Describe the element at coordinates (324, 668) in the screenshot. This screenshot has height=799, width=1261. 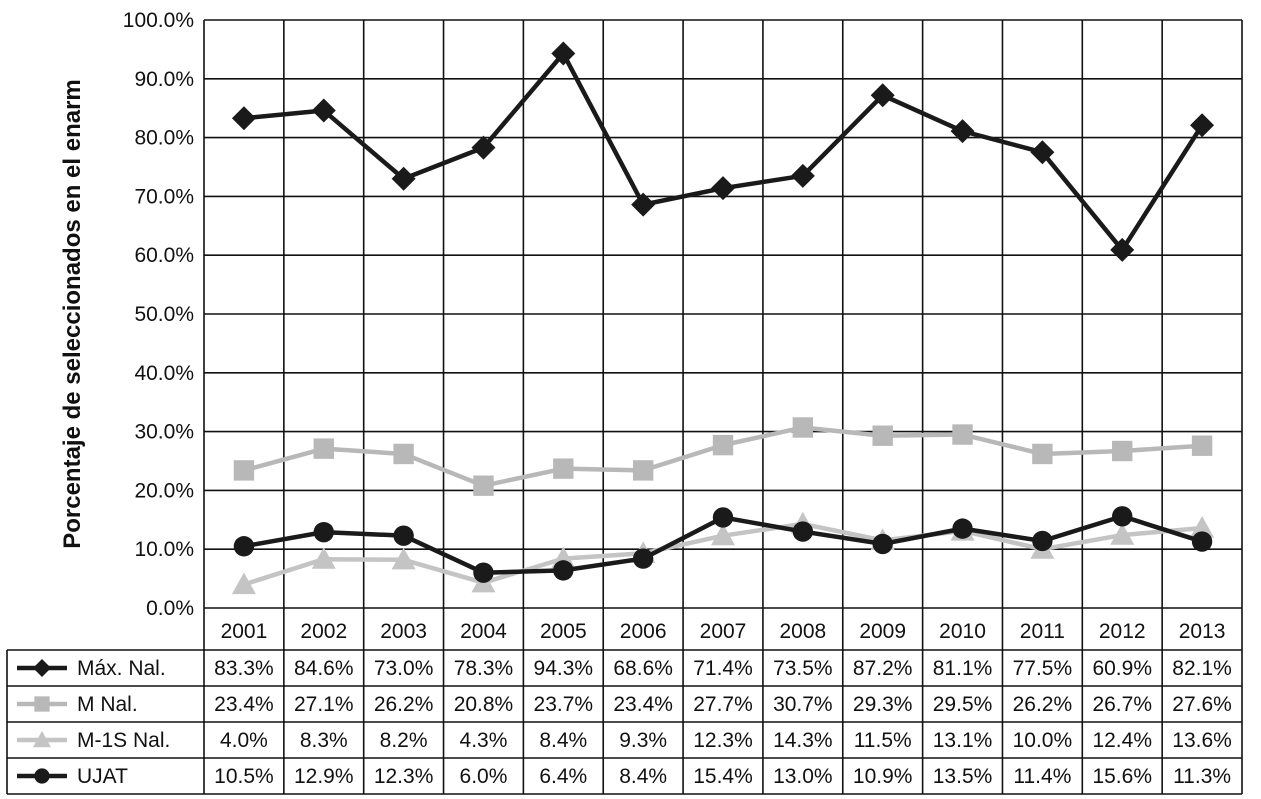
I see `table-cell: 84.6%` at that location.